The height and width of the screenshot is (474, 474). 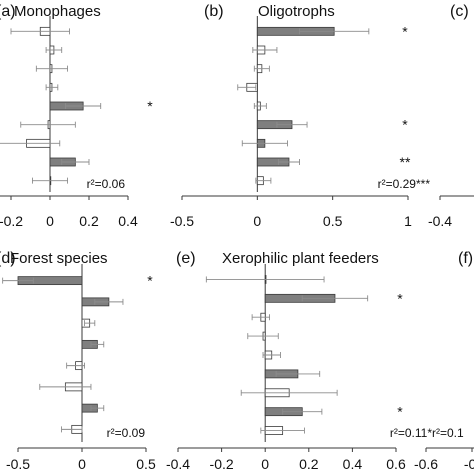 I want to click on x-tick-label: -0.6, so click(x=426, y=464).